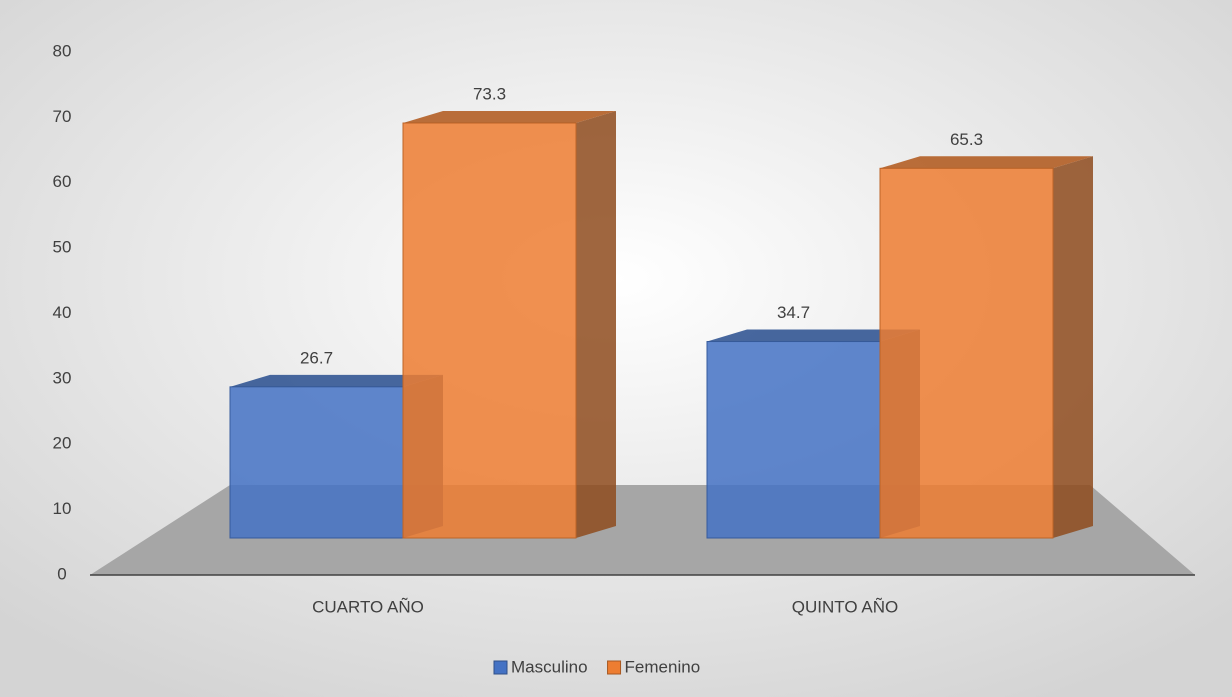  What do you see at coordinates (62, 508) in the screenshot?
I see `y-tick-label: 10` at bounding box center [62, 508].